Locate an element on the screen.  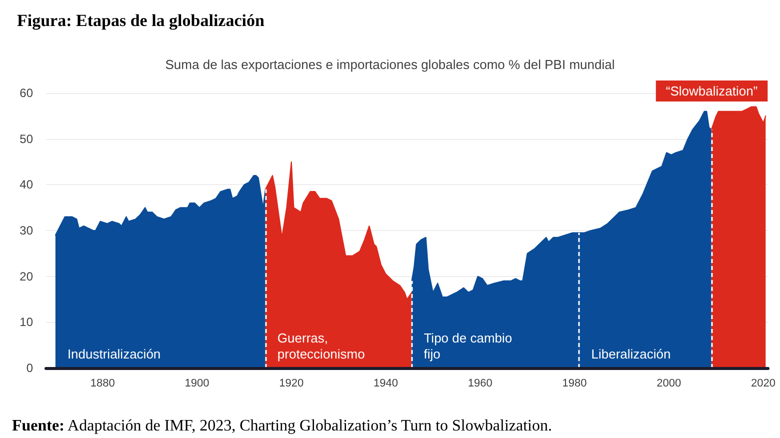
y-tick-label: 20 is located at coordinates (27, 276).